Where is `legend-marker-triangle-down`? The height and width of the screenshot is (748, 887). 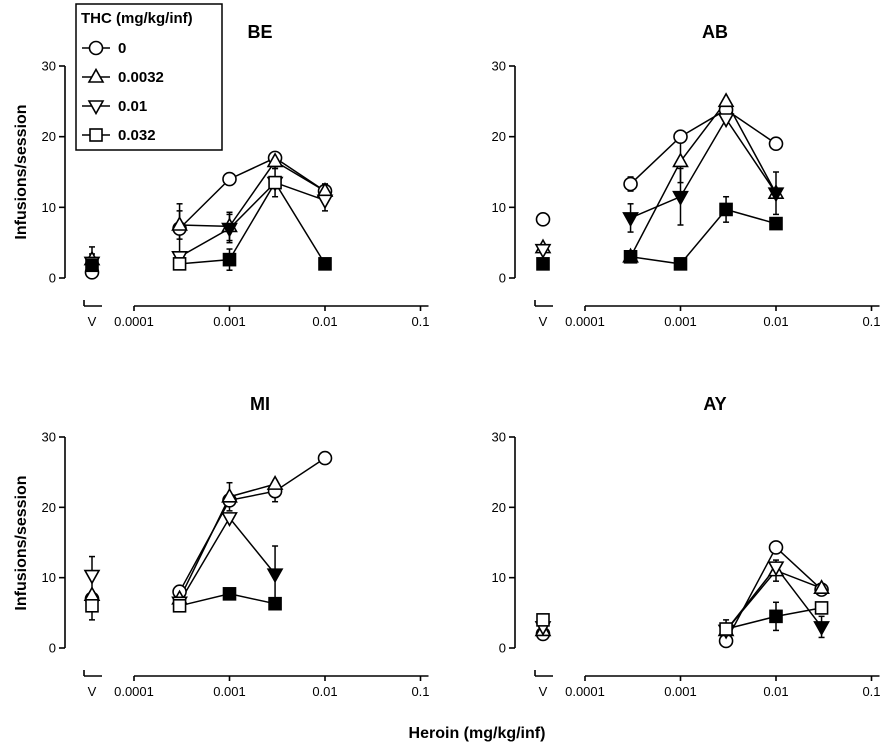
legend-marker-triangle-down is located at coordinates (96, 108).